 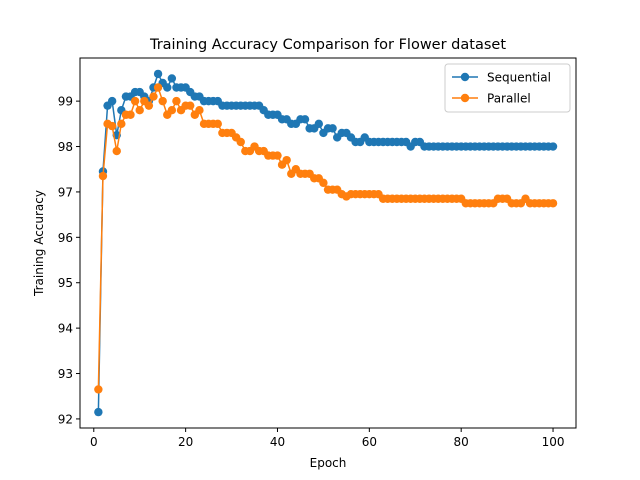 I want to click on legend: Sequential Parallel, so click(x=507, y=88).